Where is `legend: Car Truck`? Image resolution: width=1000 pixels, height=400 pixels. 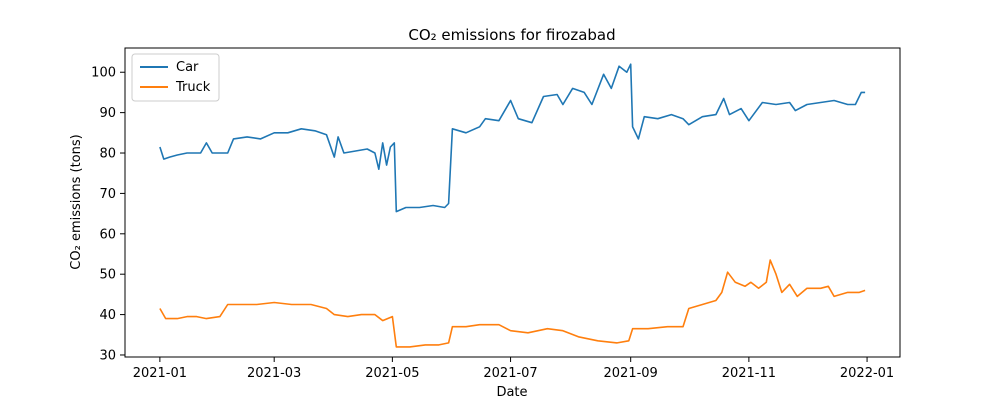
legend: Car Truck is located at coordinates (175, 77).